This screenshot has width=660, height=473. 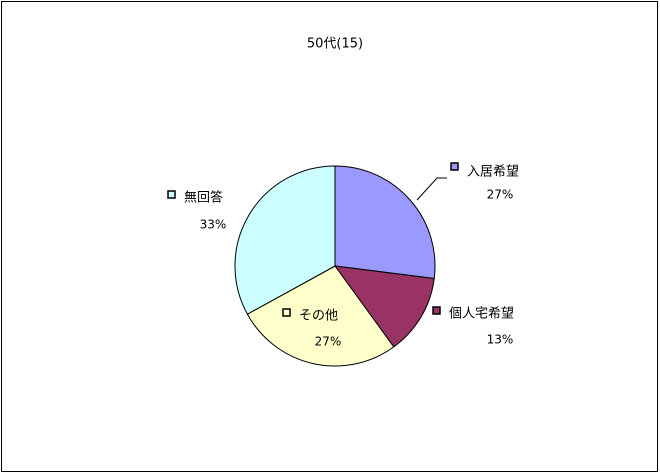 I want to click on value-label: 13%, so click(x=500, y=340).